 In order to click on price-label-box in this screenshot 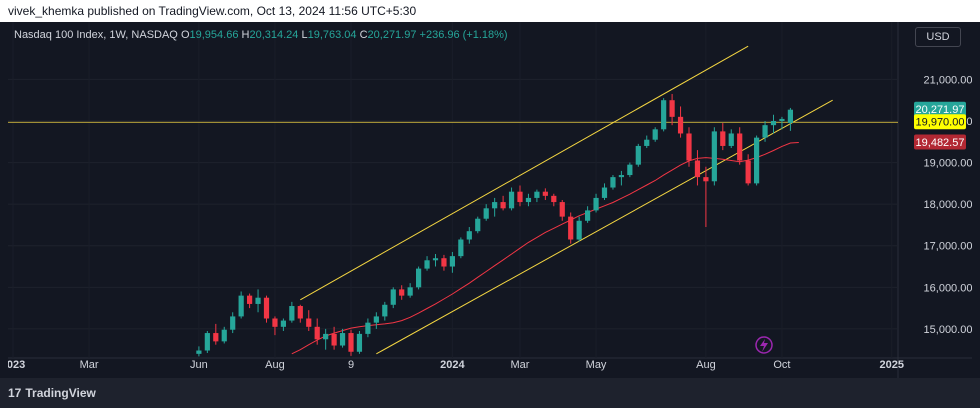, I will do `click(940, 122)`.